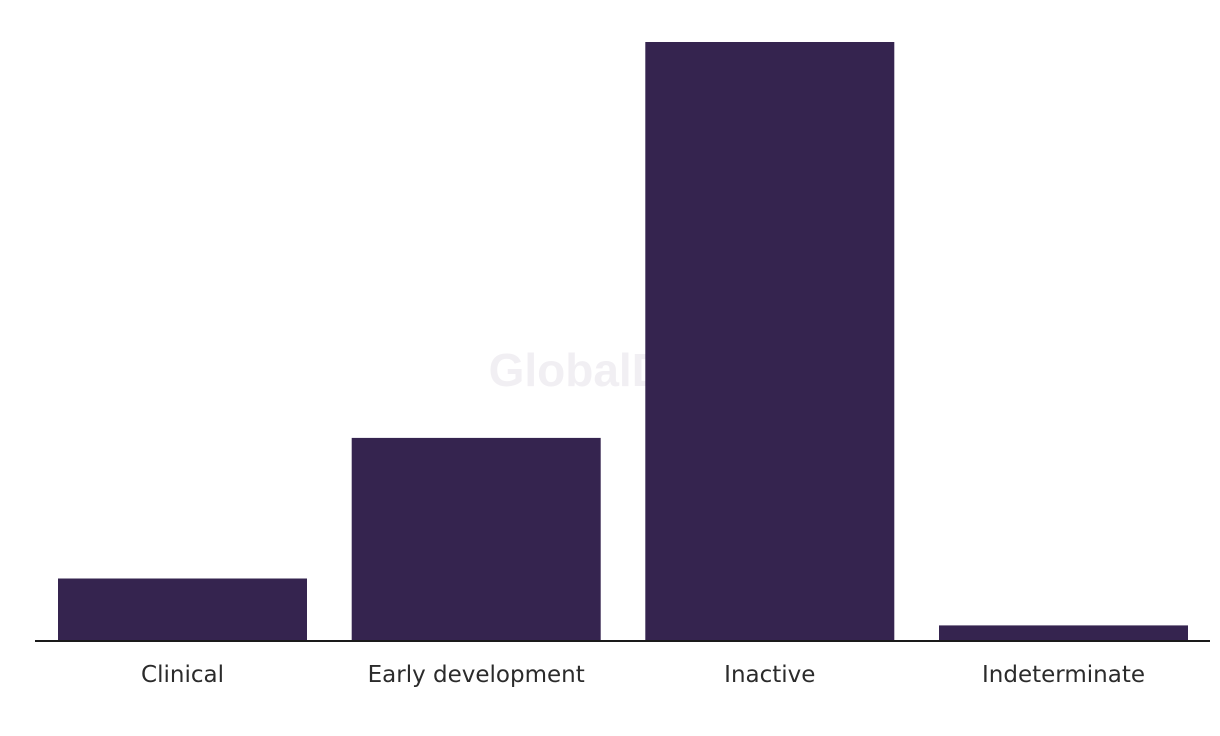 The image size is (1220, 736). I want to click on bar-early-development, so click(476, 539).